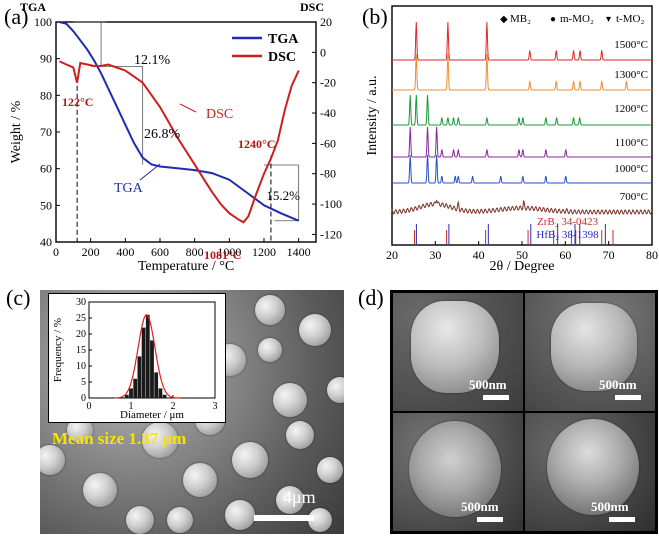  Describe the element at coordinates (18, 297) in the screenshot. I see `panel-label-c: (c)` at that location.